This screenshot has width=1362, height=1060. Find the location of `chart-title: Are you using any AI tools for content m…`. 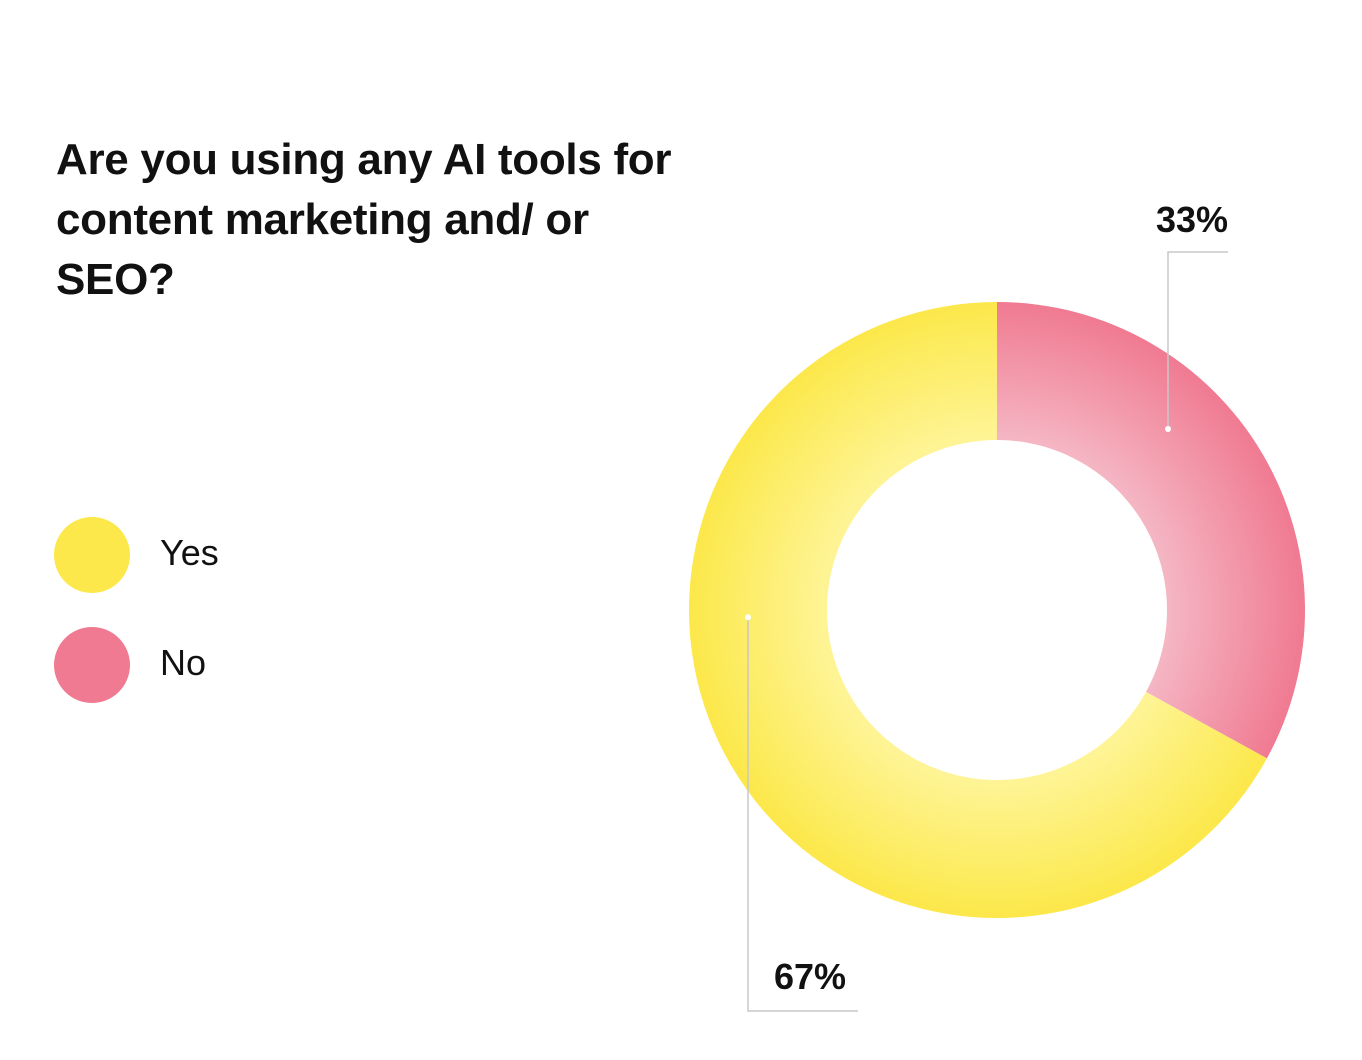

chart-title: Are you using any AI tools for content m… is located at coordinates (364, 219).